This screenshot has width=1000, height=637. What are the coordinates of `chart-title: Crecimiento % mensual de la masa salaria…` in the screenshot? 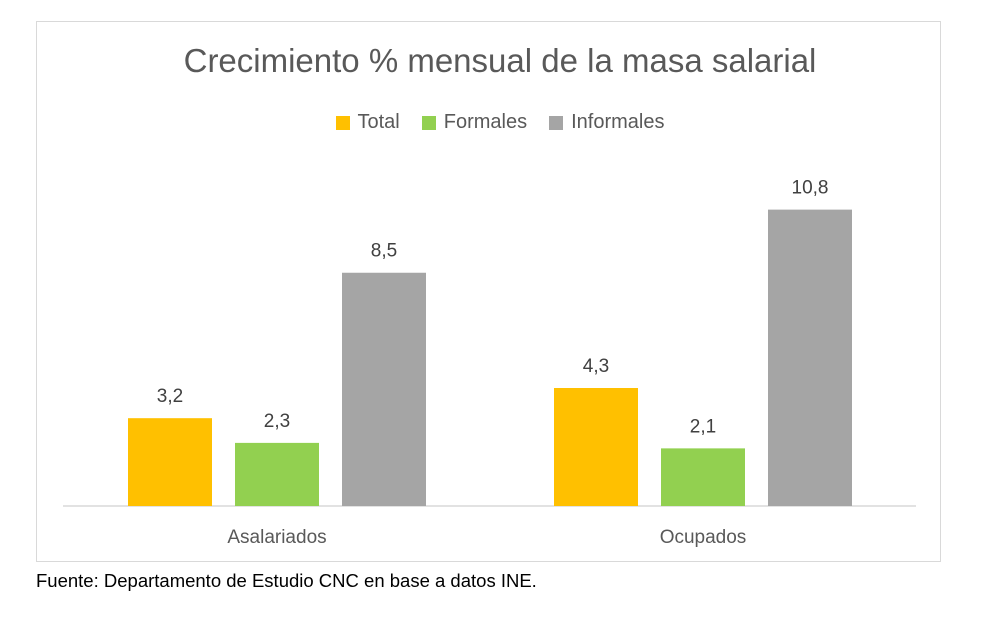 It's located at (500, 60).